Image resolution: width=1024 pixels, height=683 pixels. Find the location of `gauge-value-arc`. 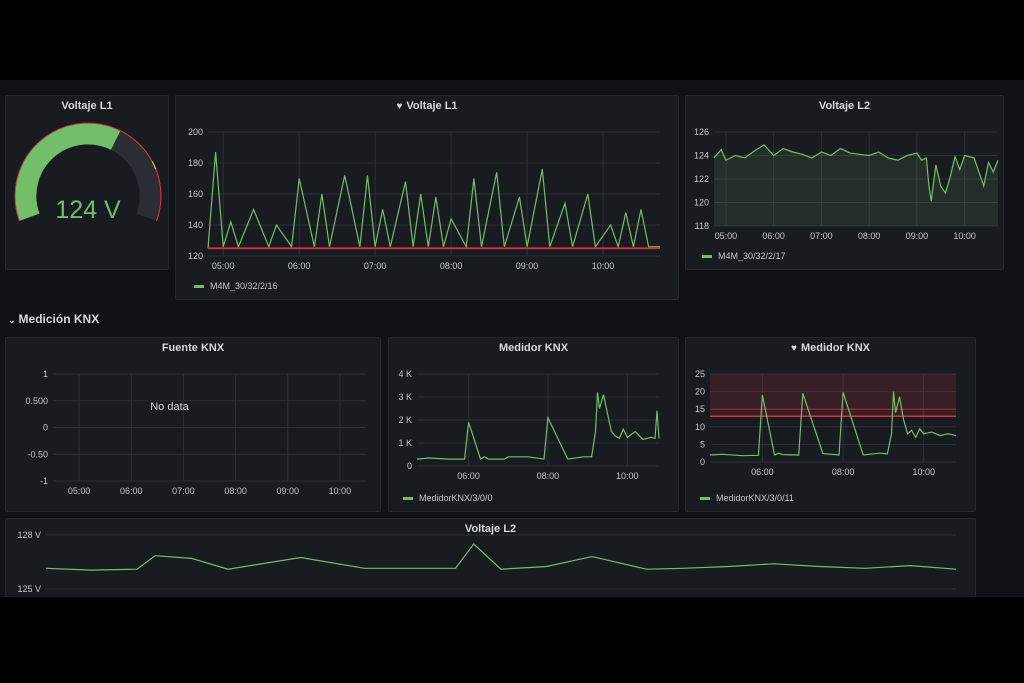

gauge-value-arc is located at coordinates (68, 172).